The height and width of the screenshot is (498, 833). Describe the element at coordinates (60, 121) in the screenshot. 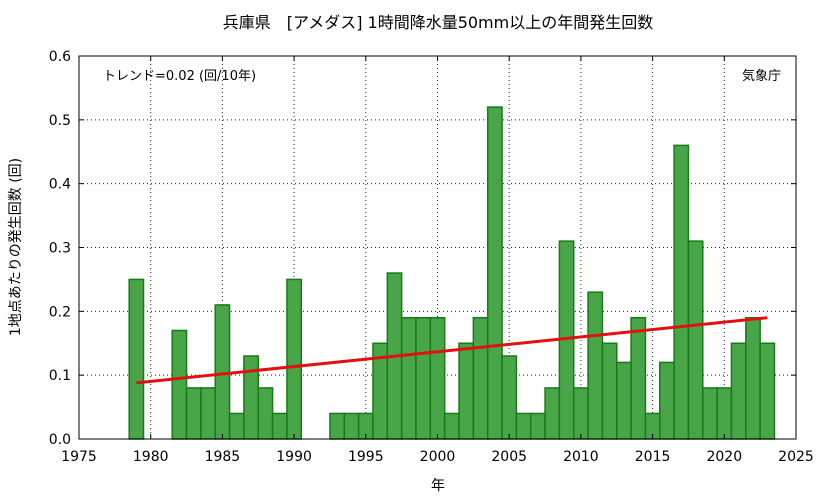

I see `y-tick-label: 0.5` at that location.